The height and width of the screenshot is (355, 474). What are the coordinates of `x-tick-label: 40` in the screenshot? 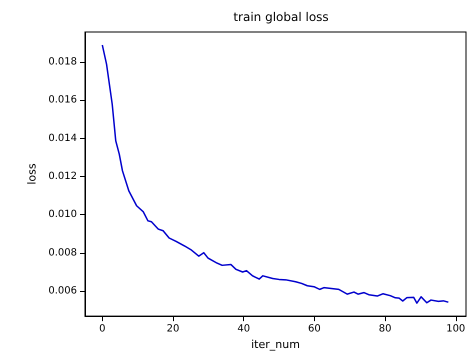 It's located at (243, 329).